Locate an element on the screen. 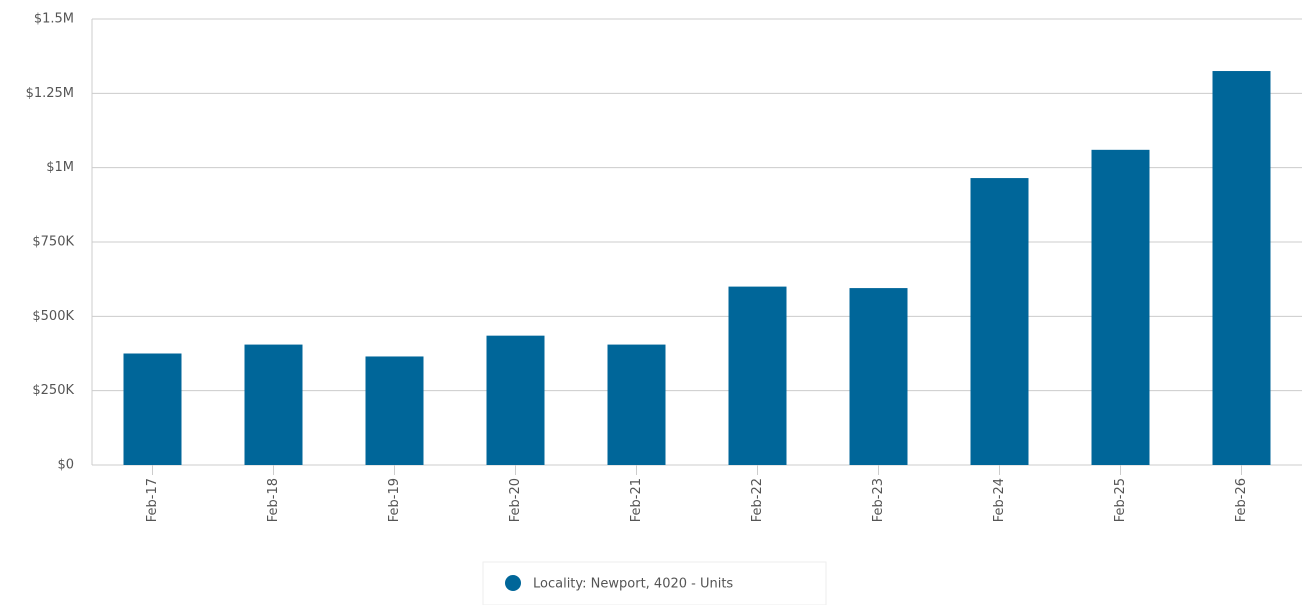 The width and height of the screenshot is (1306, 605). x-tick-label: Feb-21 is located at coordinates (636, 500).